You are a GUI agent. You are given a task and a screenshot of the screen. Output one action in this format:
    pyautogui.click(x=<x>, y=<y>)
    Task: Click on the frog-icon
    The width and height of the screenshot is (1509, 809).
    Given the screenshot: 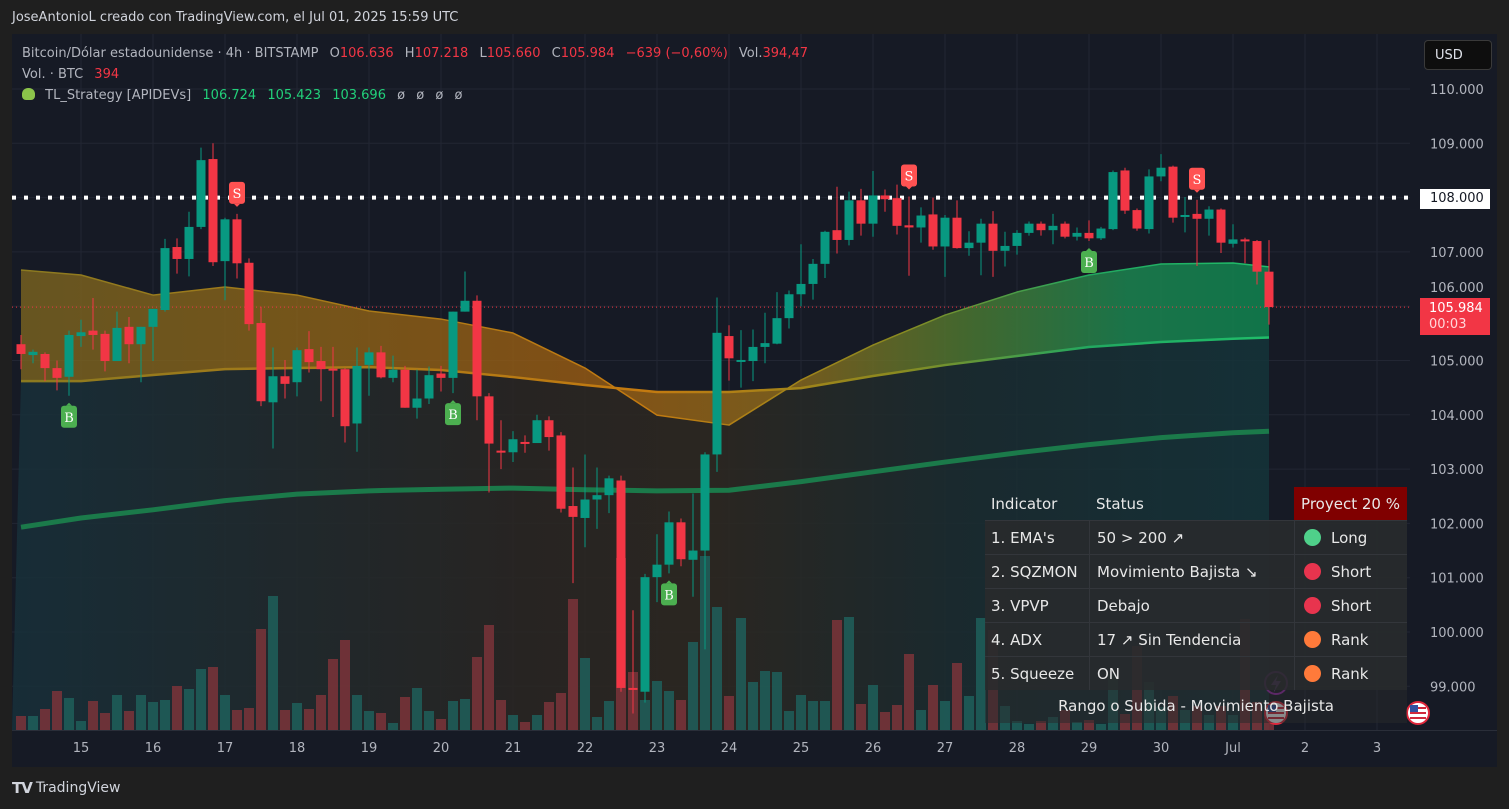 What is the action you would take?
    pyautogui.click(x=28, y=94)
    